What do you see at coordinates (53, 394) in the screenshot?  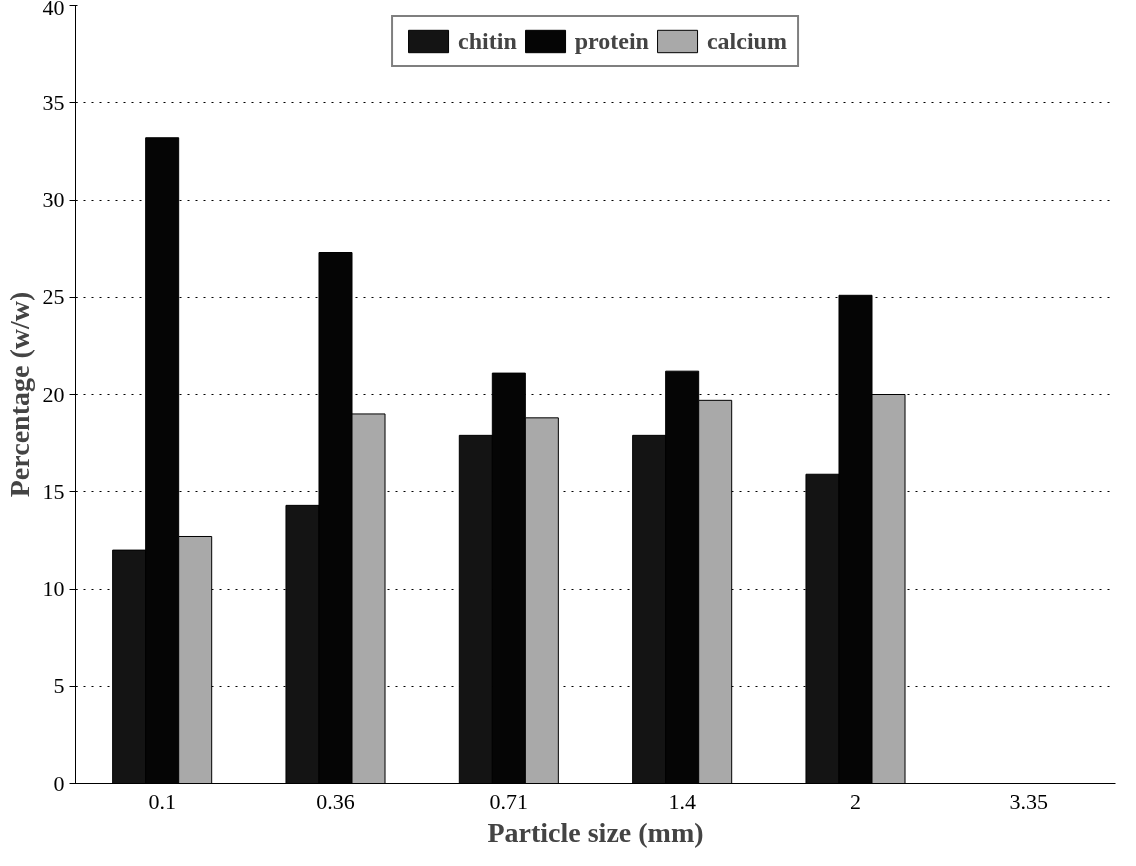 I see `y-tick-label: 20` at bounding box center [53, 394].